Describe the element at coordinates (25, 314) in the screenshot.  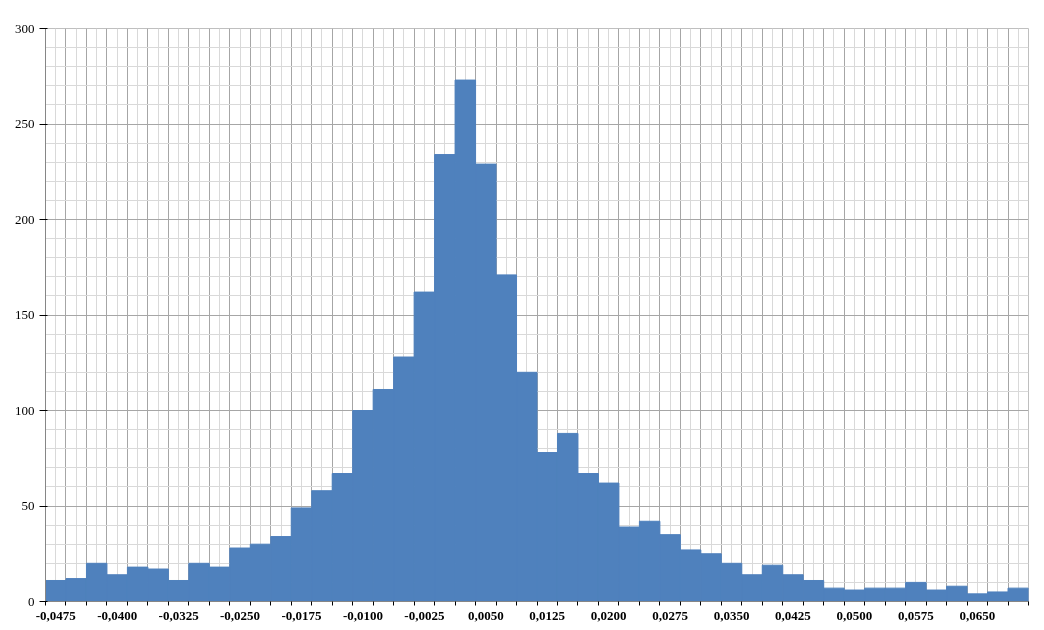
I see `y-tick-label: 150` at that location.